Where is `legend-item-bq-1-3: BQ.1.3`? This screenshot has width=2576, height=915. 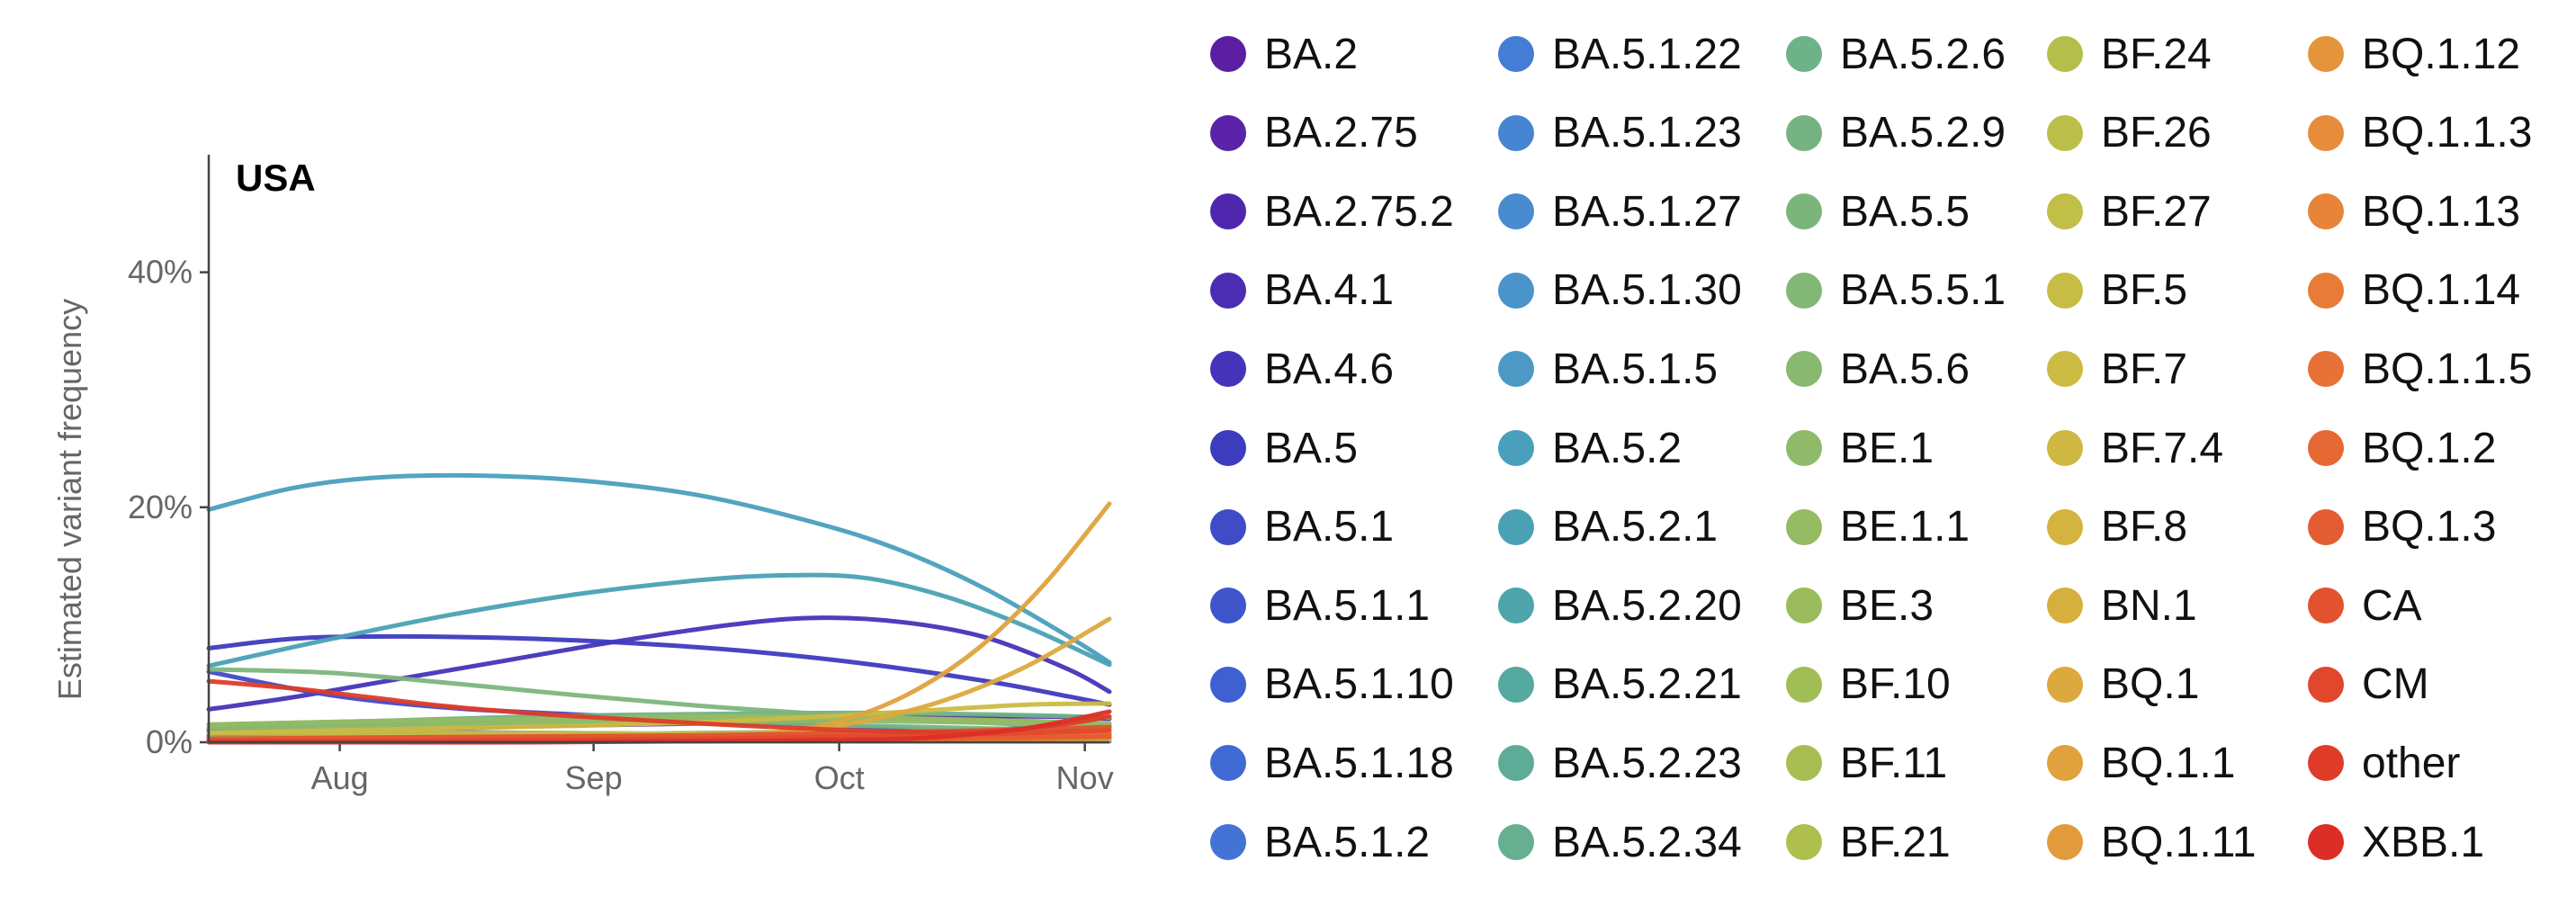
legend-item-bq-1-3: BQ.1.3 is located at coordinates (2402, 527).